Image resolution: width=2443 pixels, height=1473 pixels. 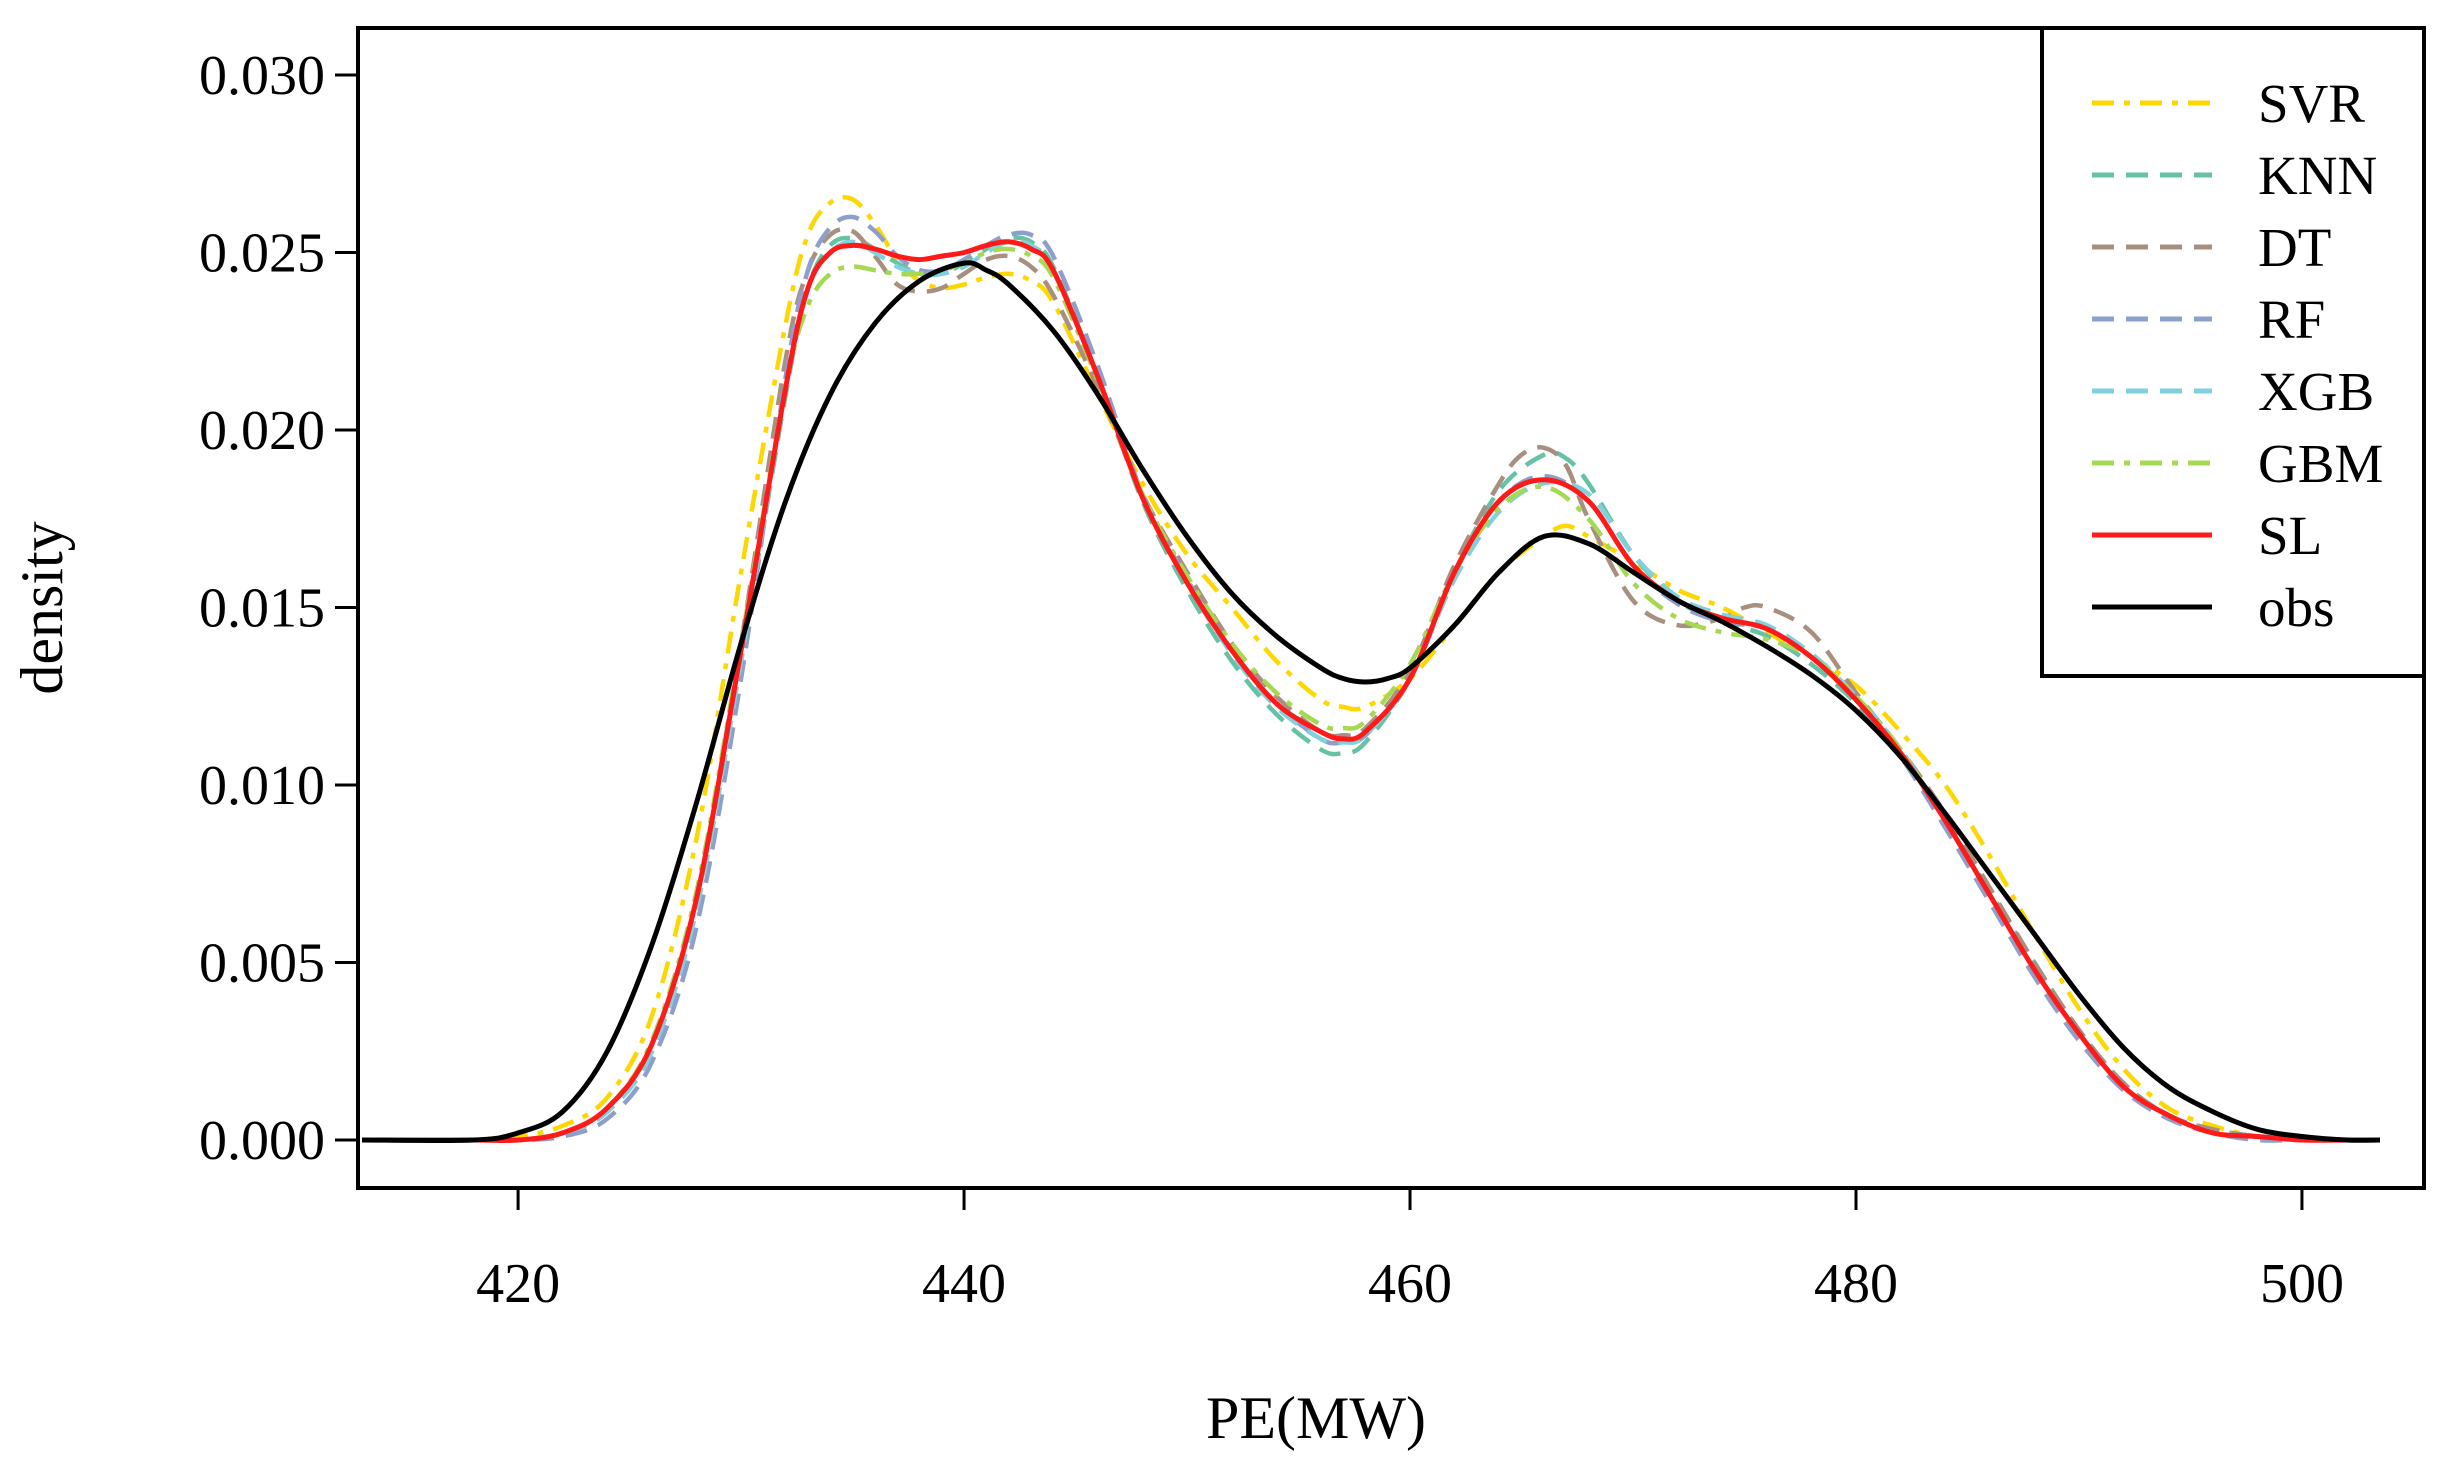 I want to click on legend: SVR KNN DT RF XGB GBM SL obs, so click(x=2233, y=352).